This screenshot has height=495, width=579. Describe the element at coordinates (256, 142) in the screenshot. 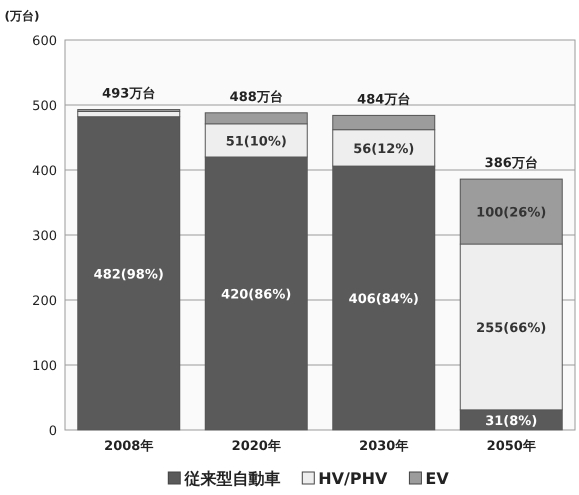

I see `data-label: 51(10%)` at that location.